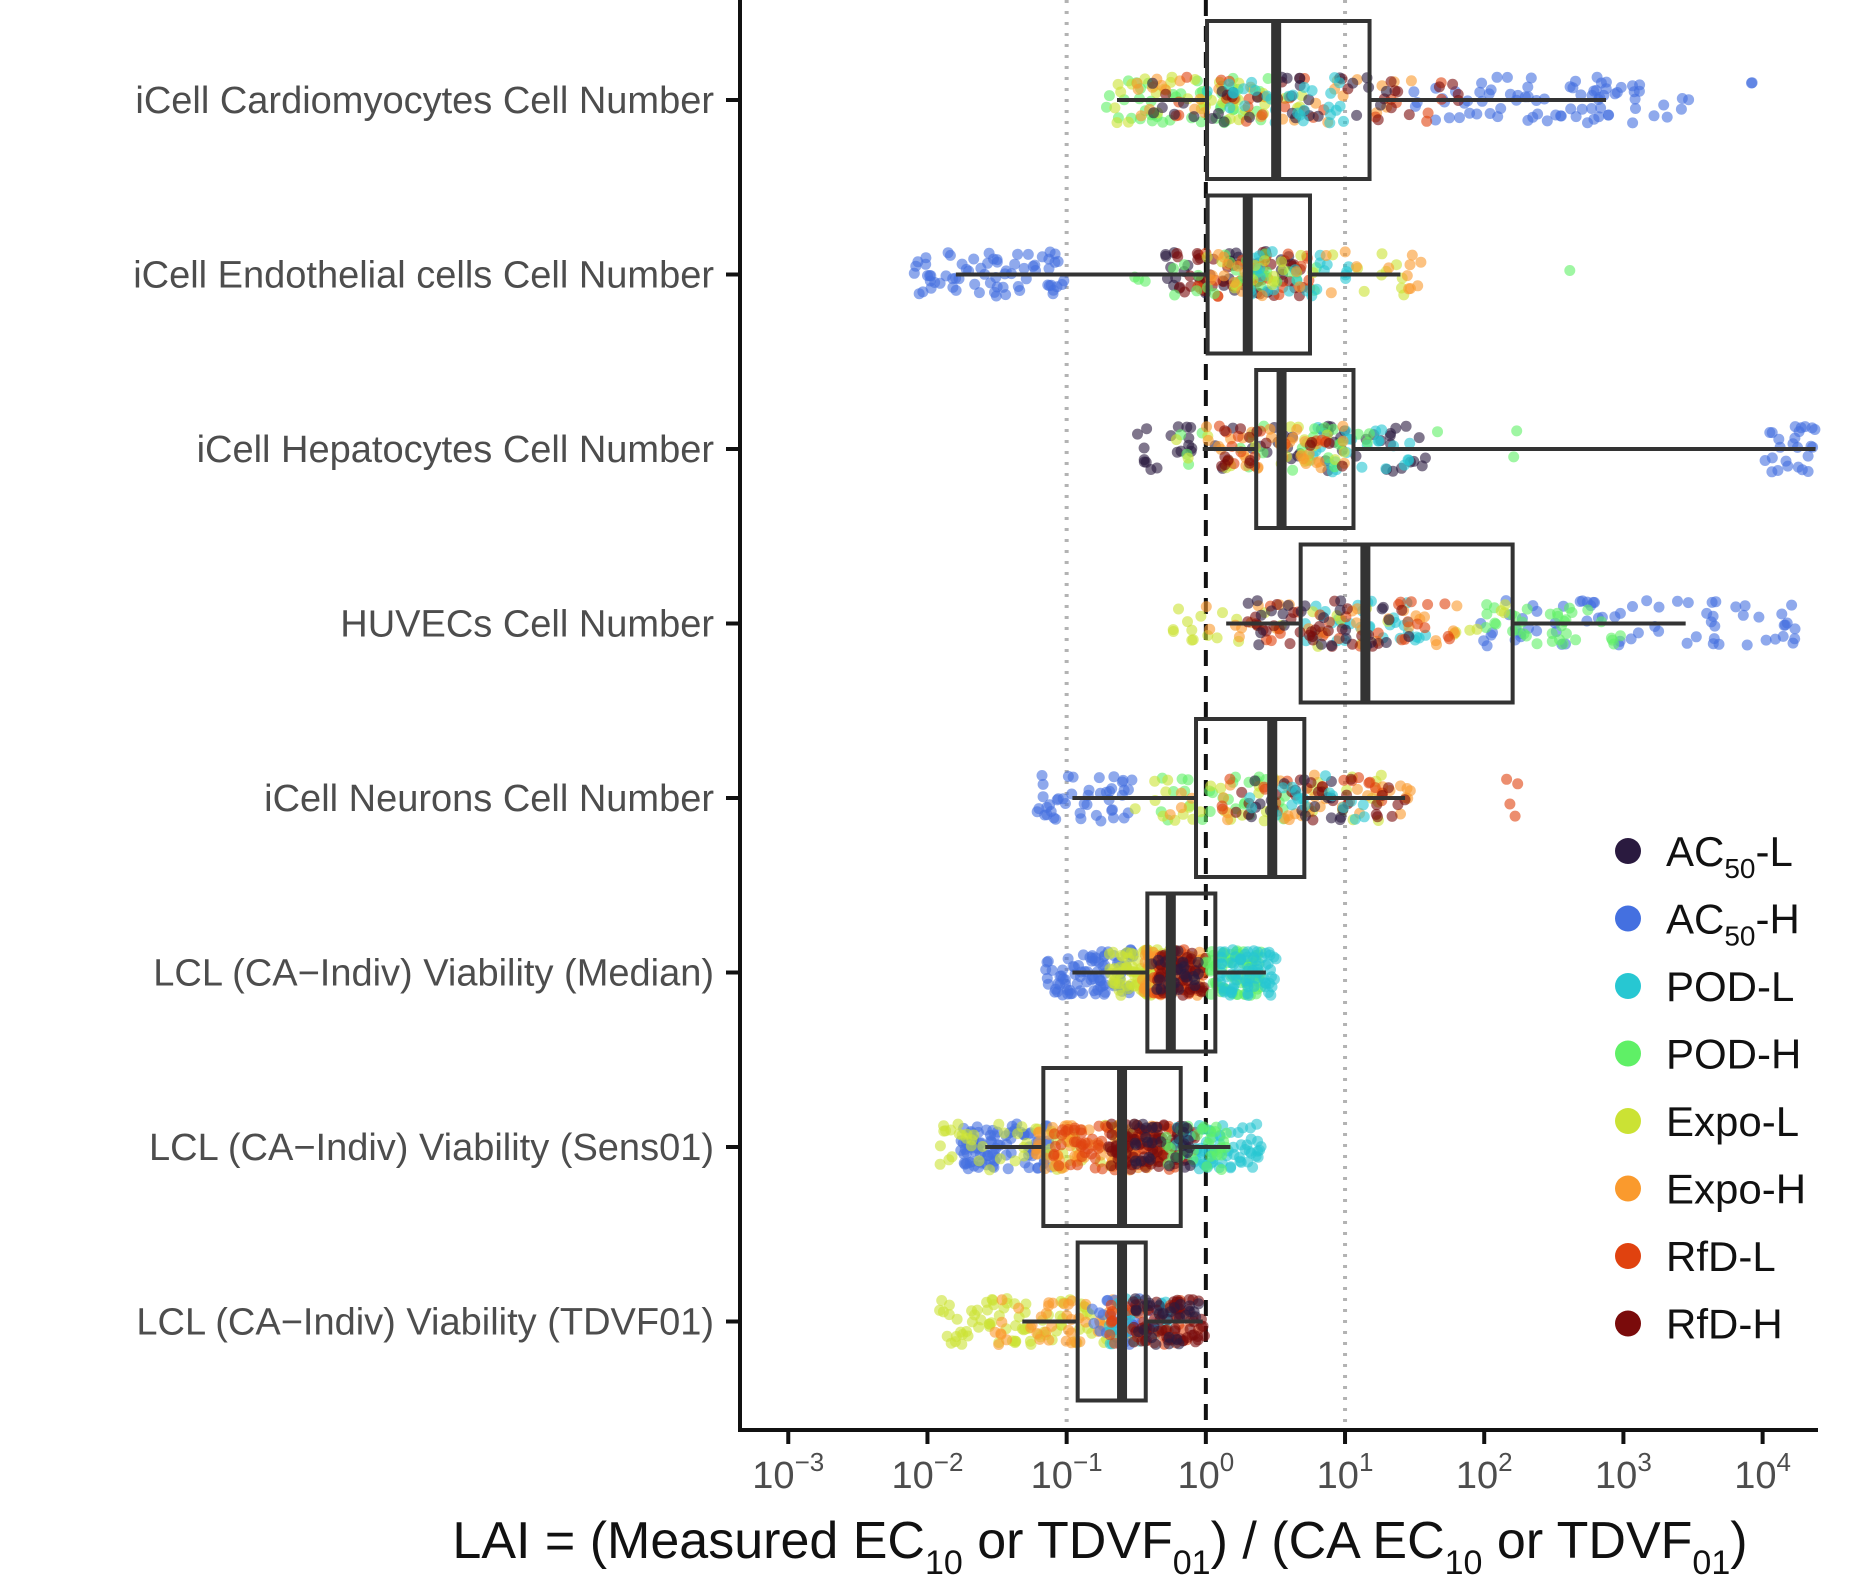 This screenshot has width=1860, height=1588. What do you see at coordinates (949, 1462) in the screenshot?
I see `tick-exponent: −2` at bounding box center [949, 1462].